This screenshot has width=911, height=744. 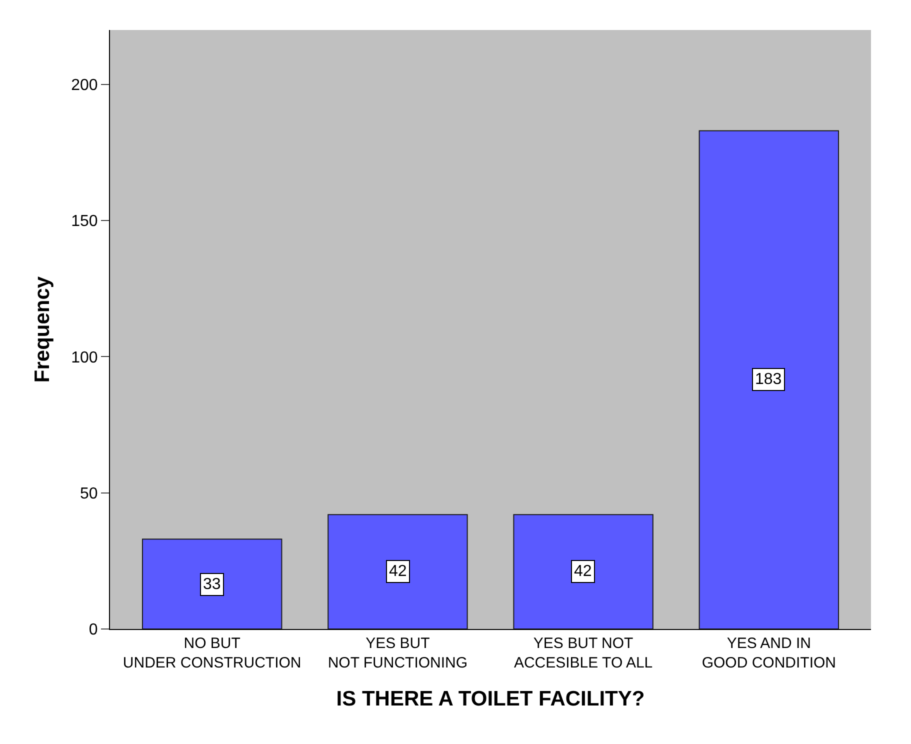 What do you see at coordinates (84, 85) in the screenshot?
I see `y-tick-label: 200` at bounding box center [84, 85].